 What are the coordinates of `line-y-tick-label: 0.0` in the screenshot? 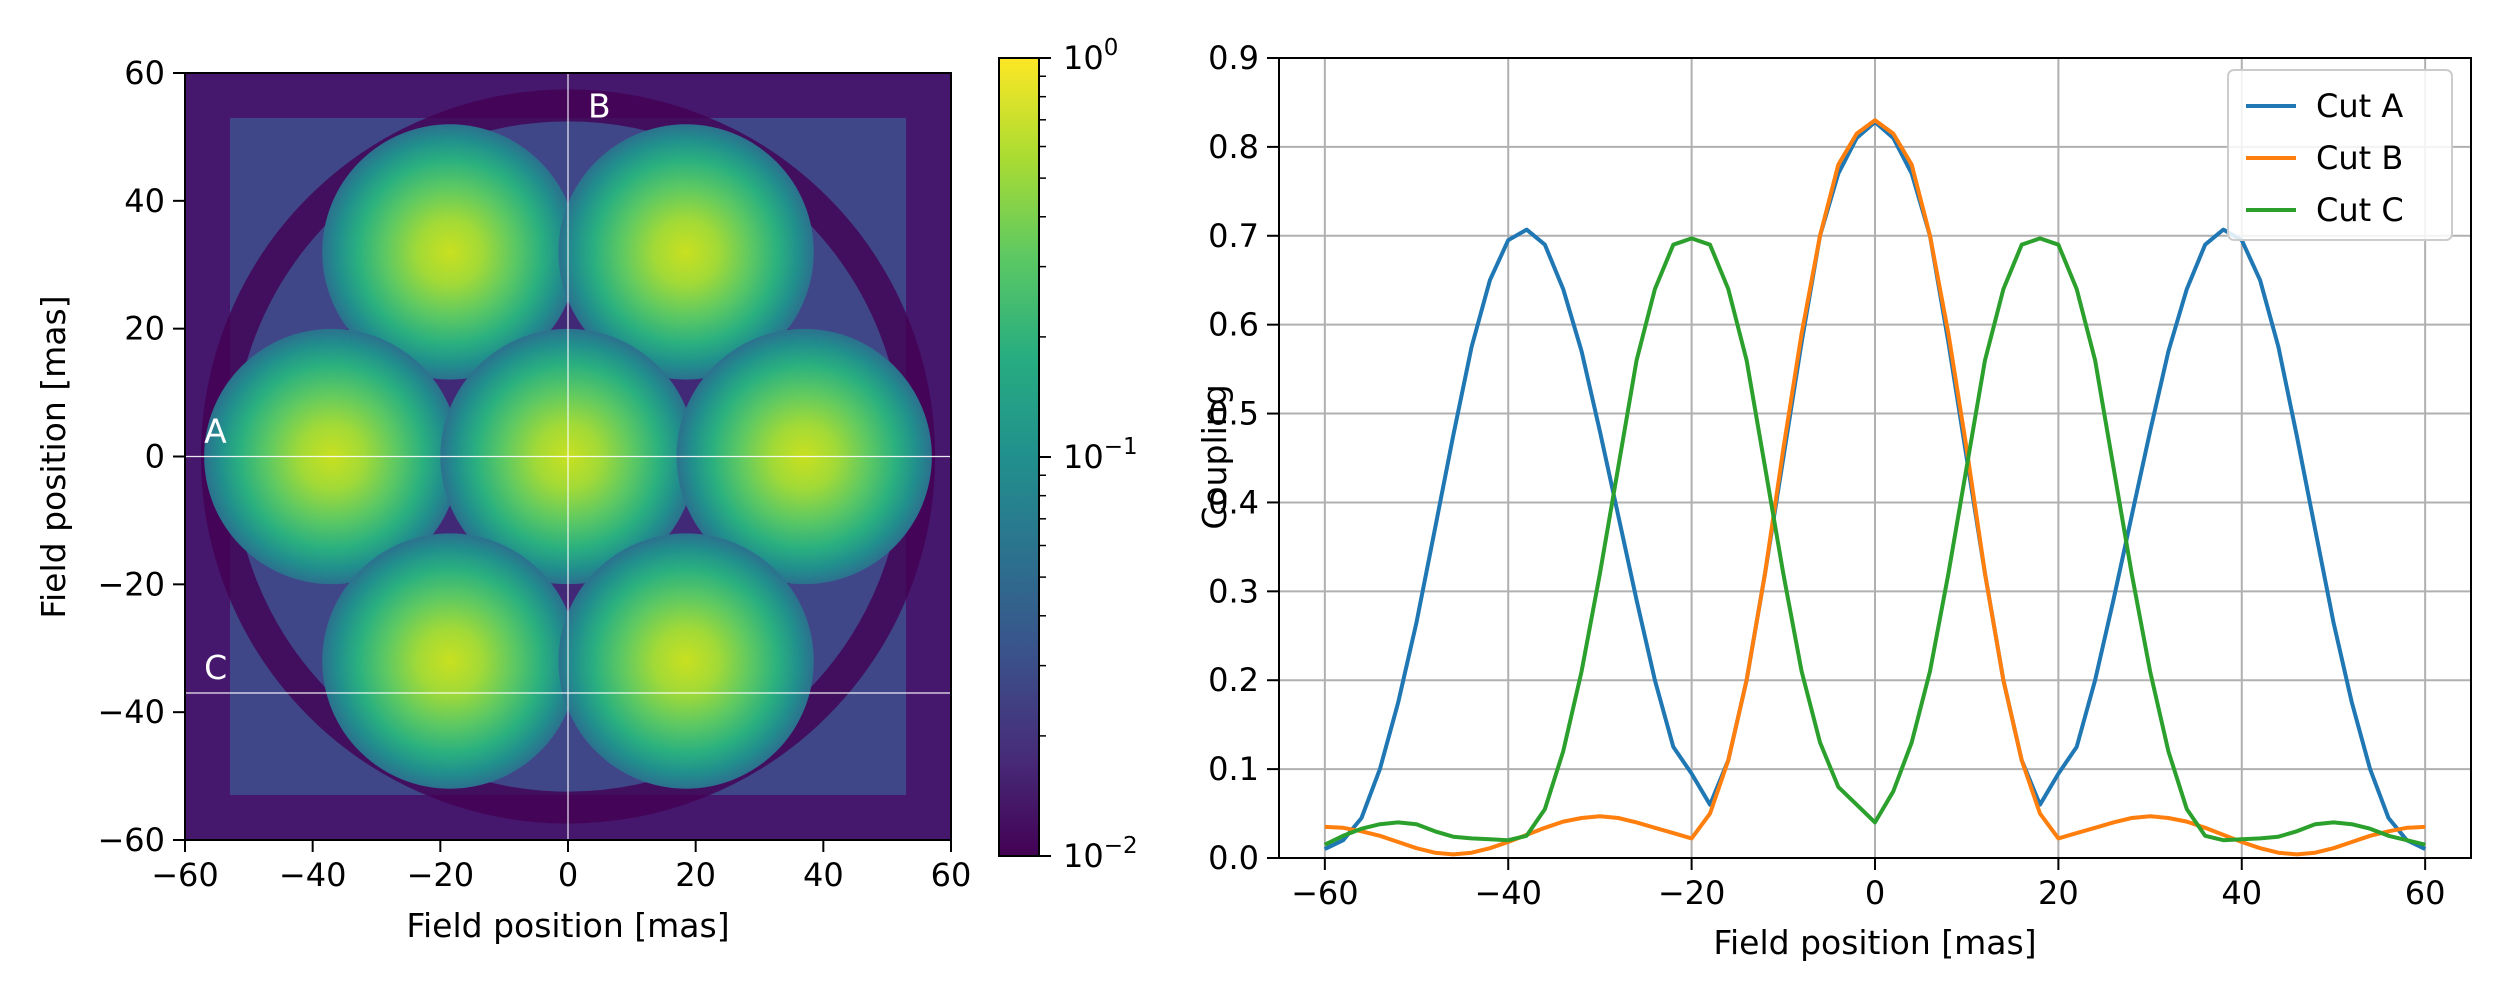 It's located at (1233, 858).